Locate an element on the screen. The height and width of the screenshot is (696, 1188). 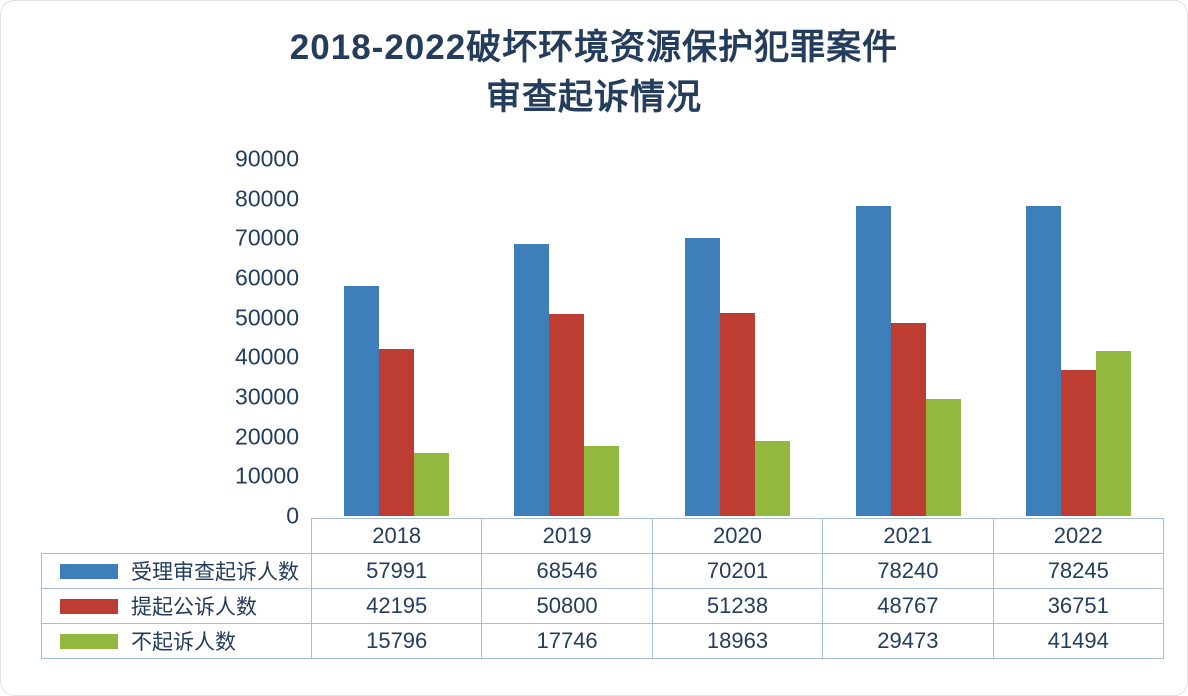
legend-entry: 提起公诉人数 is located at coordinates (176, 606).